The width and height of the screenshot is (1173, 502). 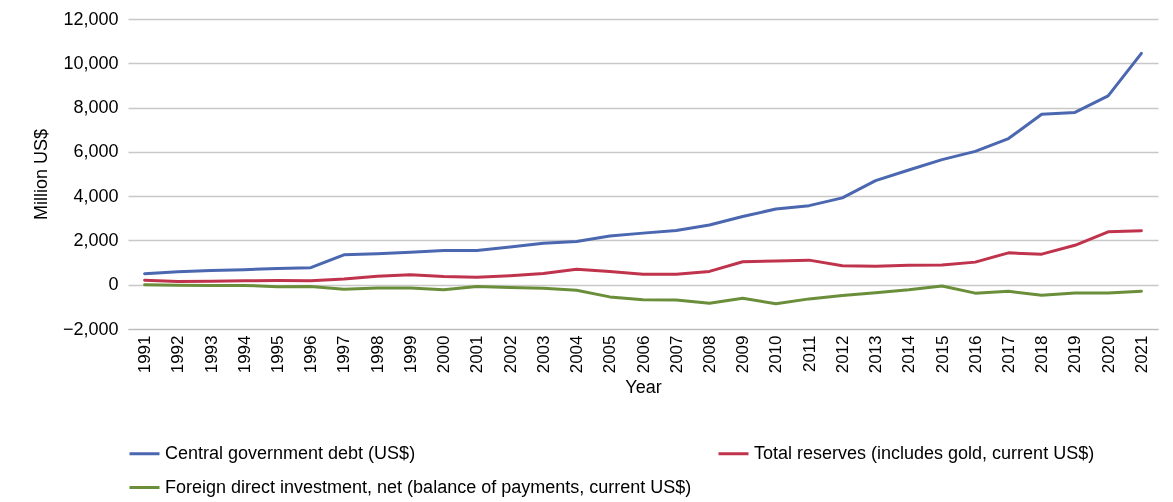 What do you see at coordinates (643, 387) in the screenshot?
I see `x-axis-title: Year` at bounding box center [643, 387].